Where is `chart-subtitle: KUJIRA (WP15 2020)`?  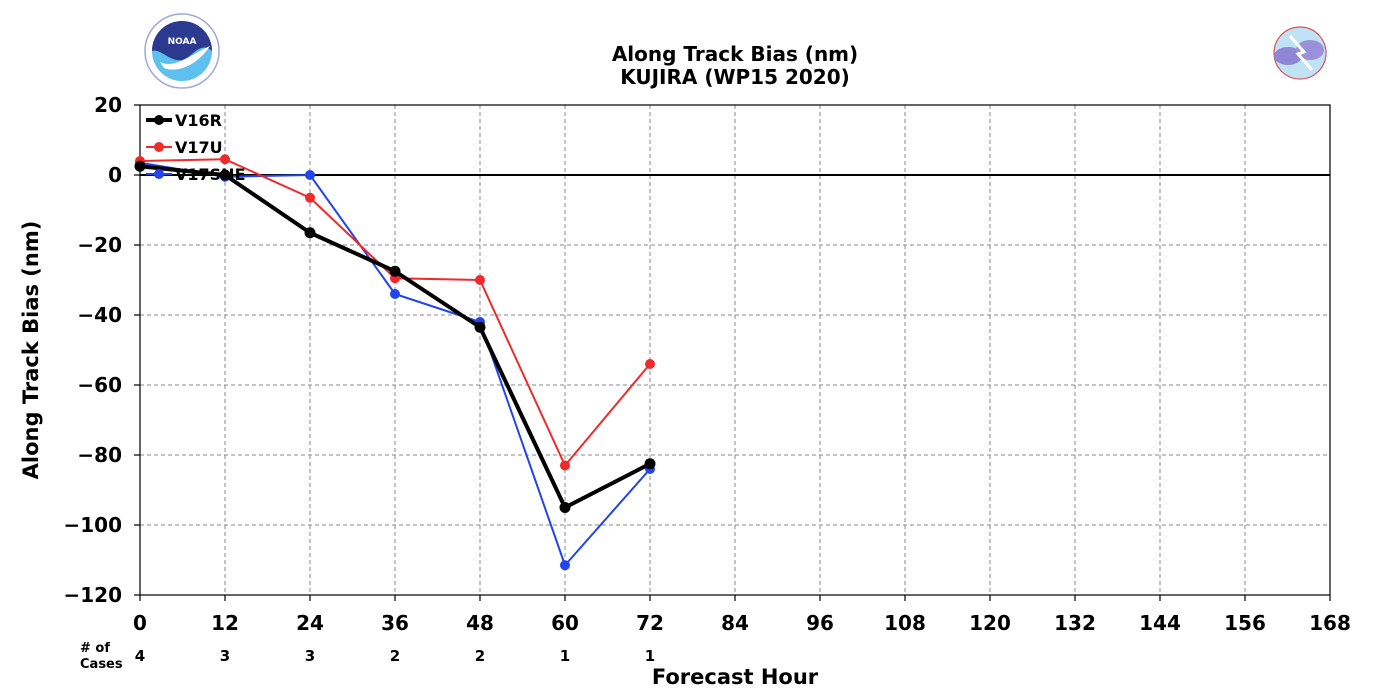 chart-subtitle: KUJIRA (WP15 2020) is located at coordinates (735, 77).